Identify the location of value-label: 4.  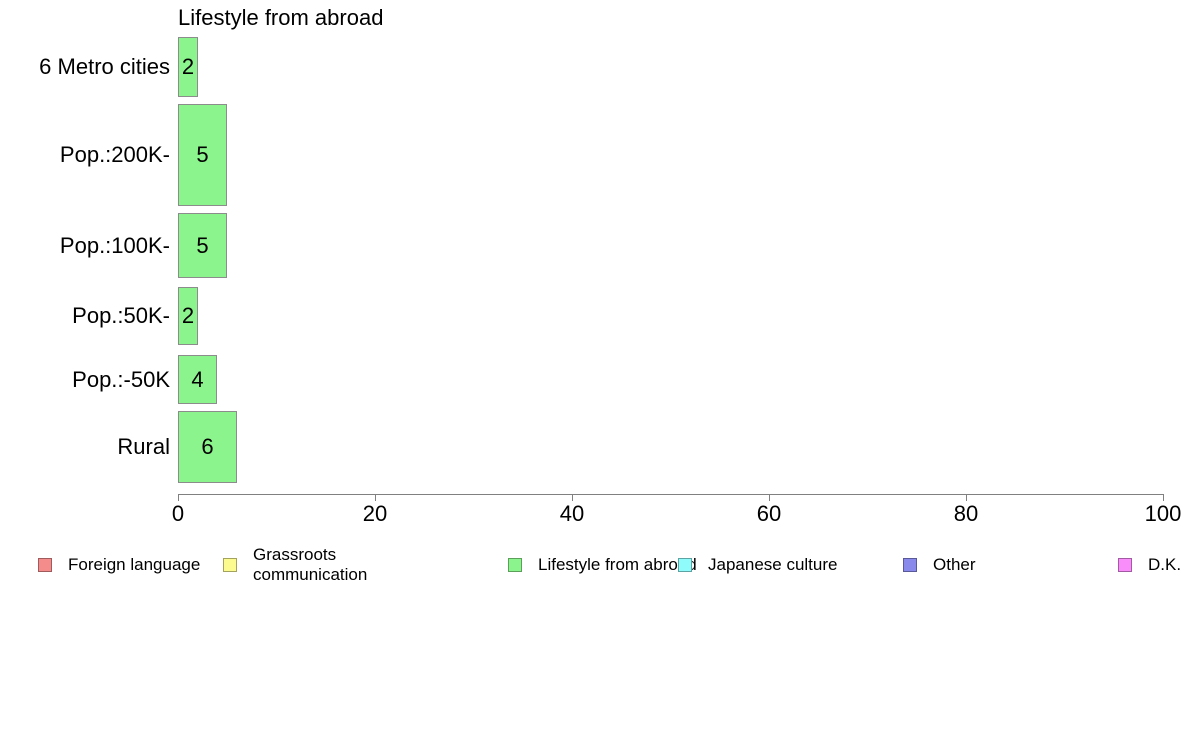
(197, 379).